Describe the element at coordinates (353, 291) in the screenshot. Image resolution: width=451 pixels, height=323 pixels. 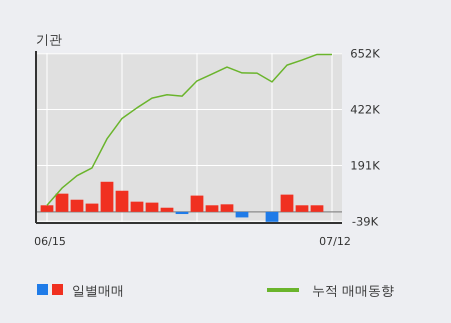
I see `legend-label: 누적 매매동향` at that location.